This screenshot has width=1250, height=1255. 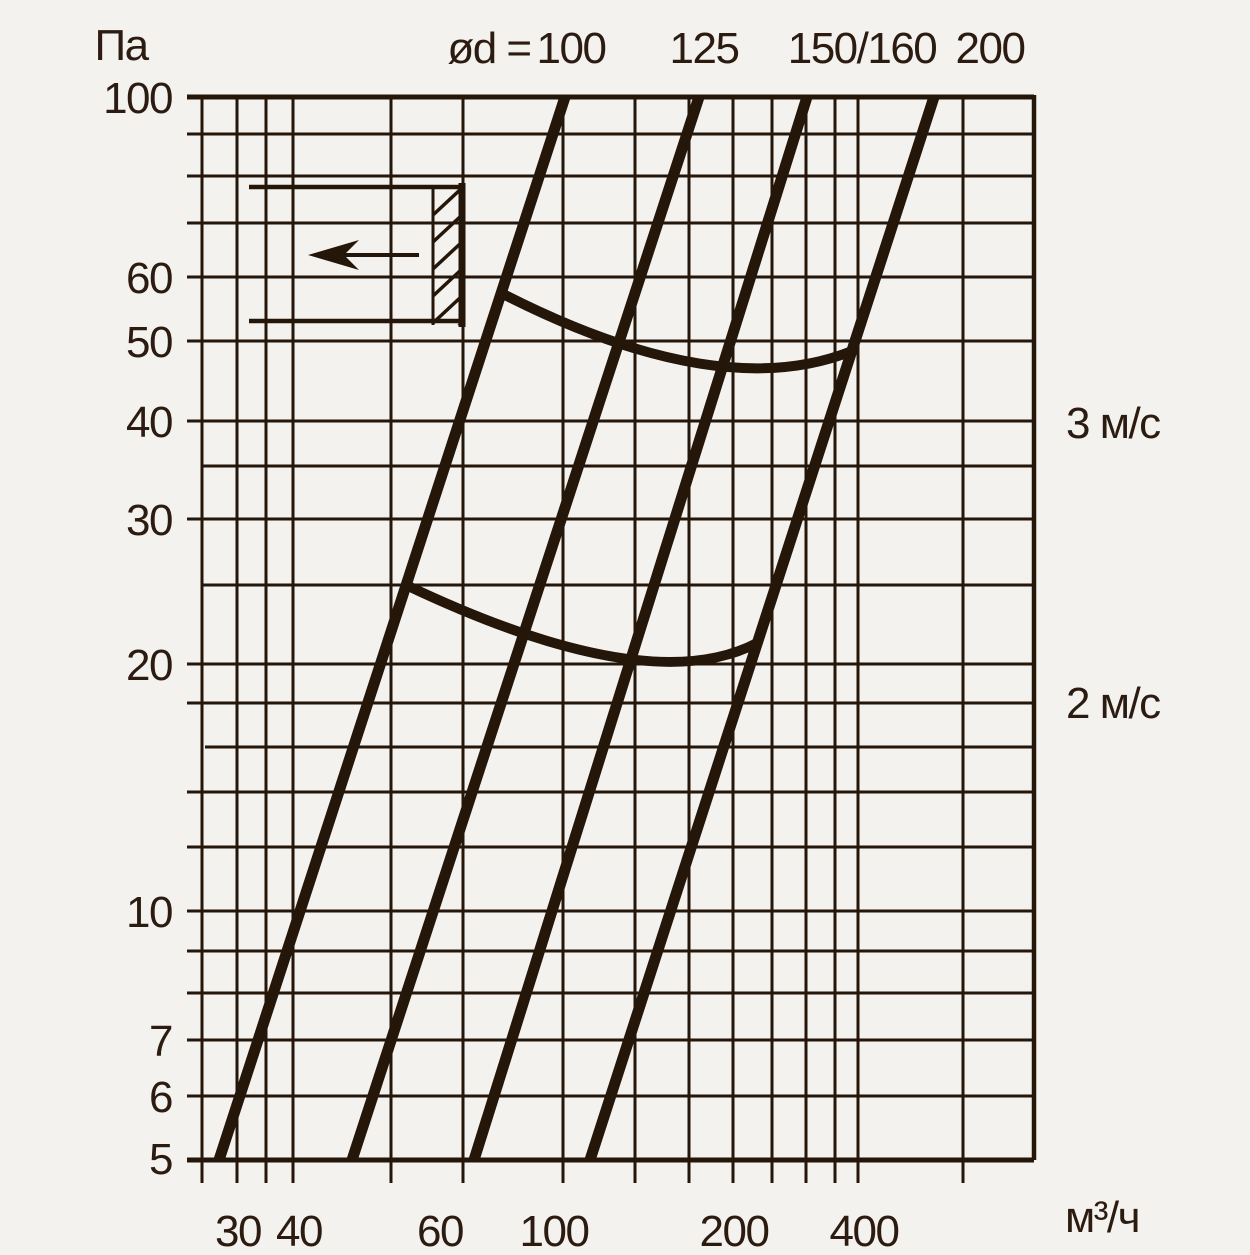 I want to click on y-tick-label: 6, so click(x=160, y=1097).